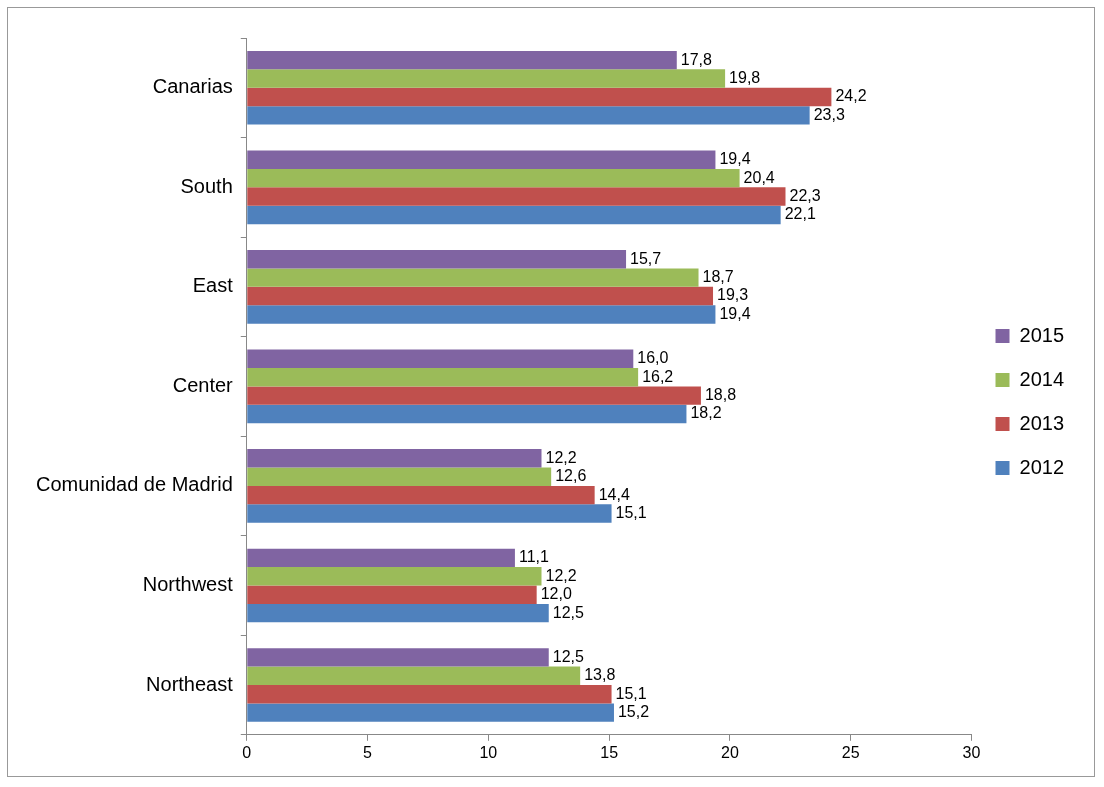 The height and width of the screenshot is (787, 1104). Describe the element at coordinates (488, 752) in the screenshot. I see `x-tick-label: 10` at that location.